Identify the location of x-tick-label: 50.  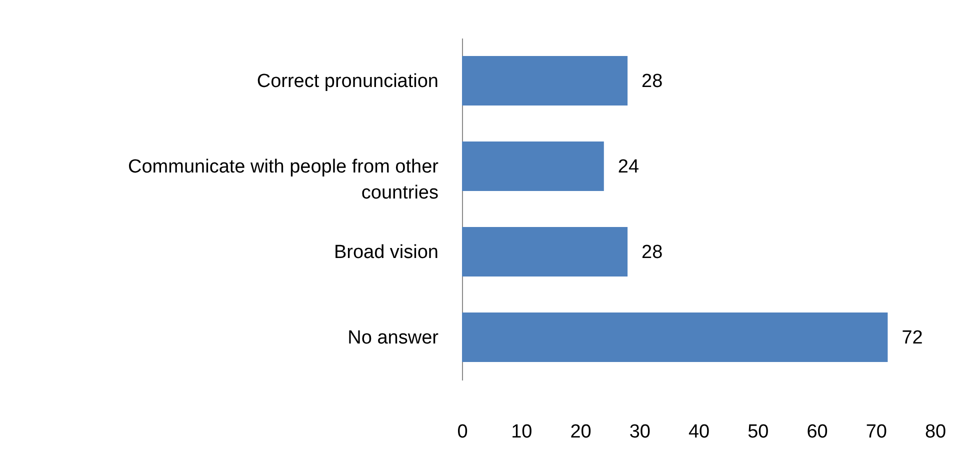
(758, 432).